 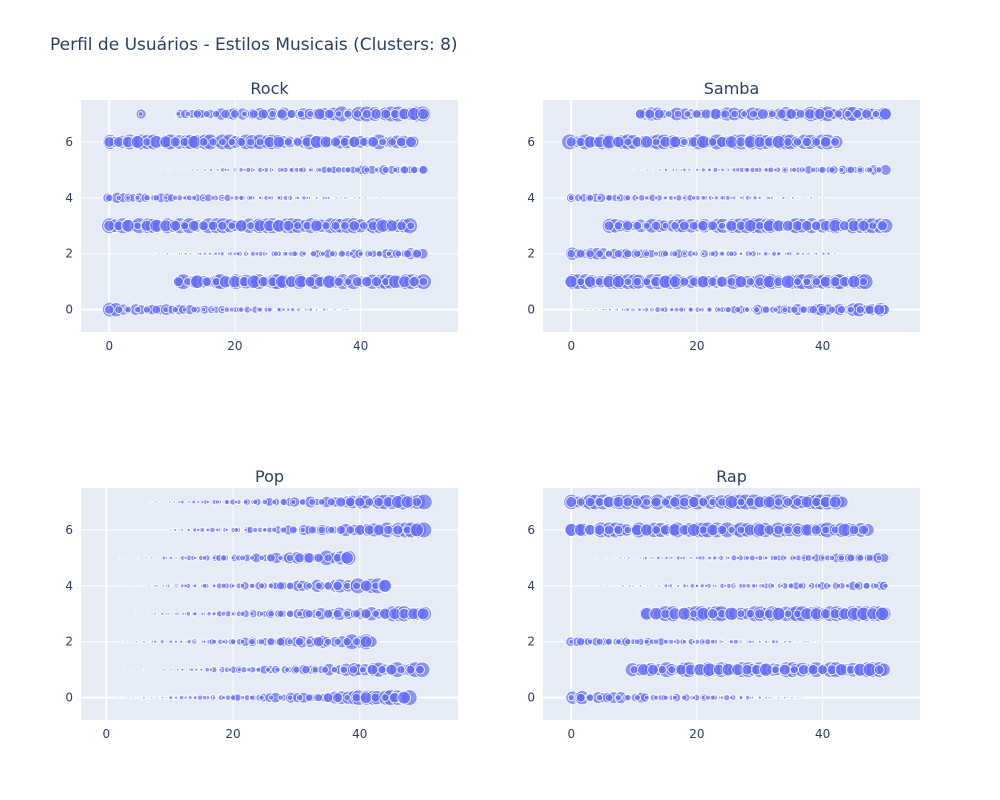 I want to click on y-tick-label: 6, so click(x=69, y=142).